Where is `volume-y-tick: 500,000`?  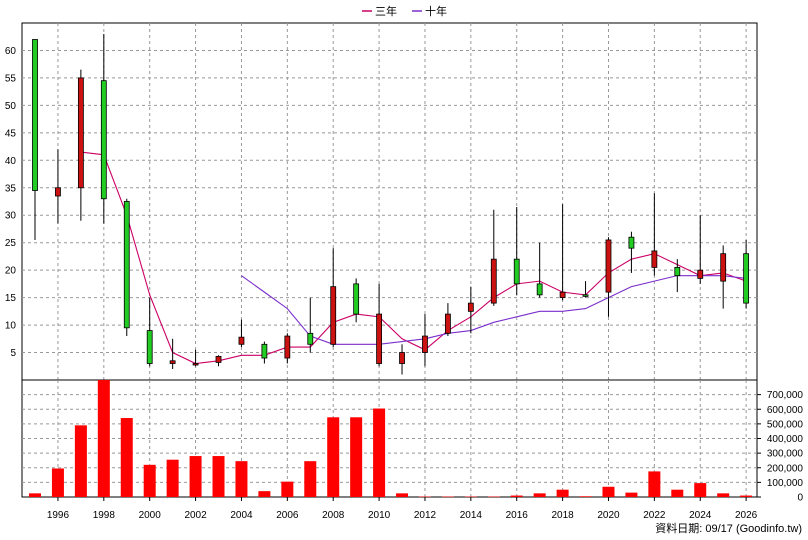
volume-y-tick: 500,000 is located at coordinates (785, 424).